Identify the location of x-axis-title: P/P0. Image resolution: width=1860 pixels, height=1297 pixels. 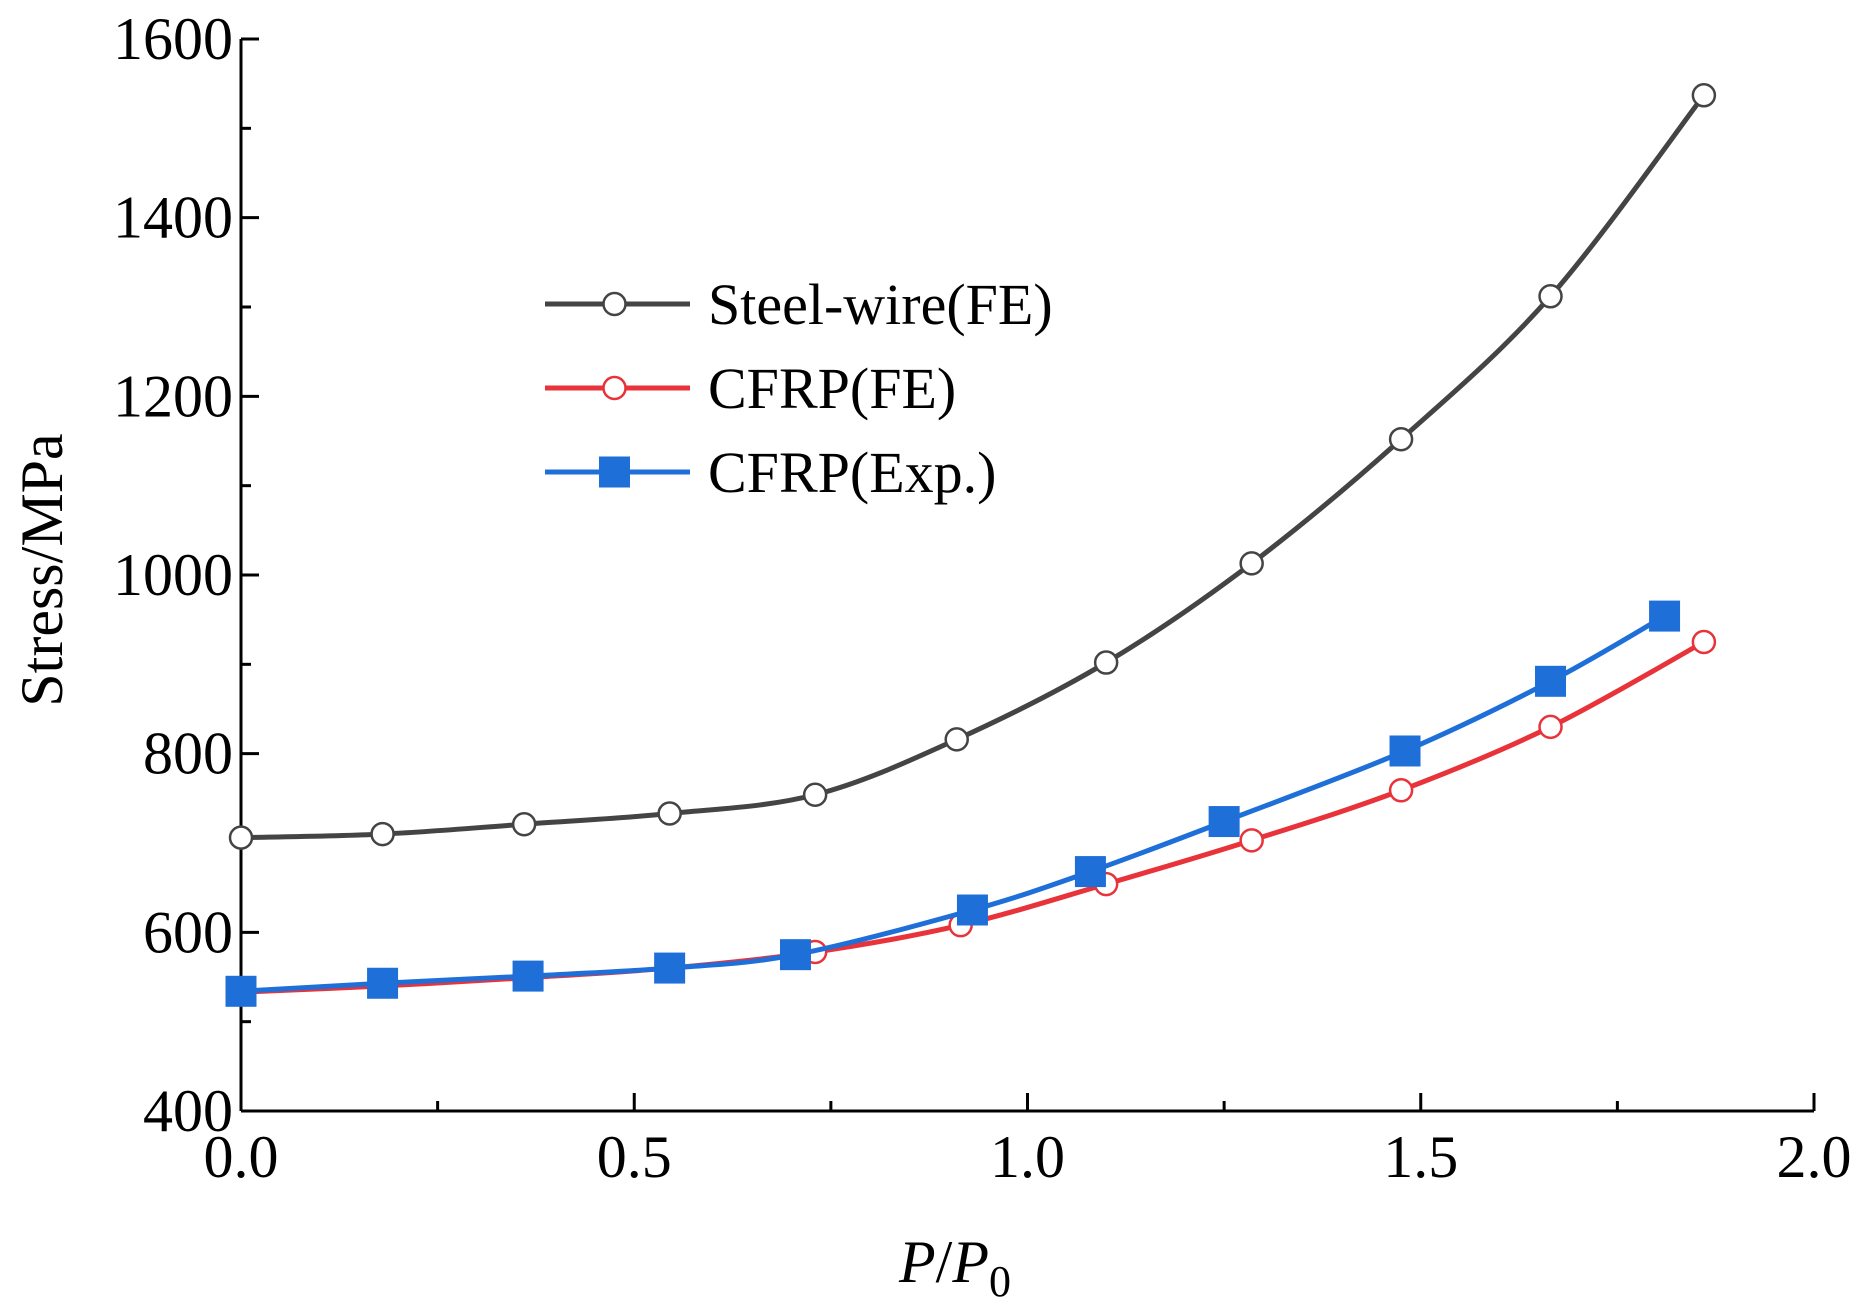
(954, 1263).